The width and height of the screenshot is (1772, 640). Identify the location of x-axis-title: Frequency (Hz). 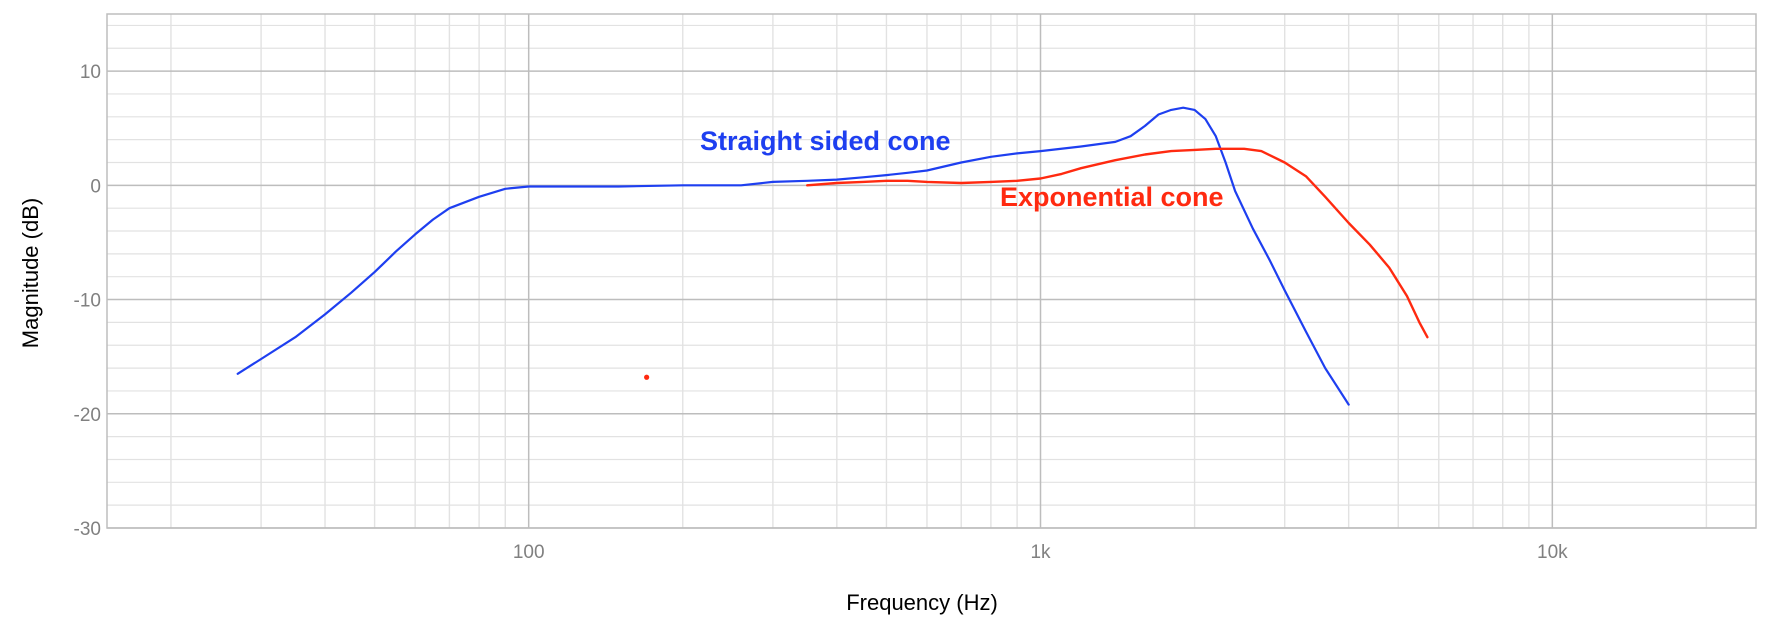
(922, 602).